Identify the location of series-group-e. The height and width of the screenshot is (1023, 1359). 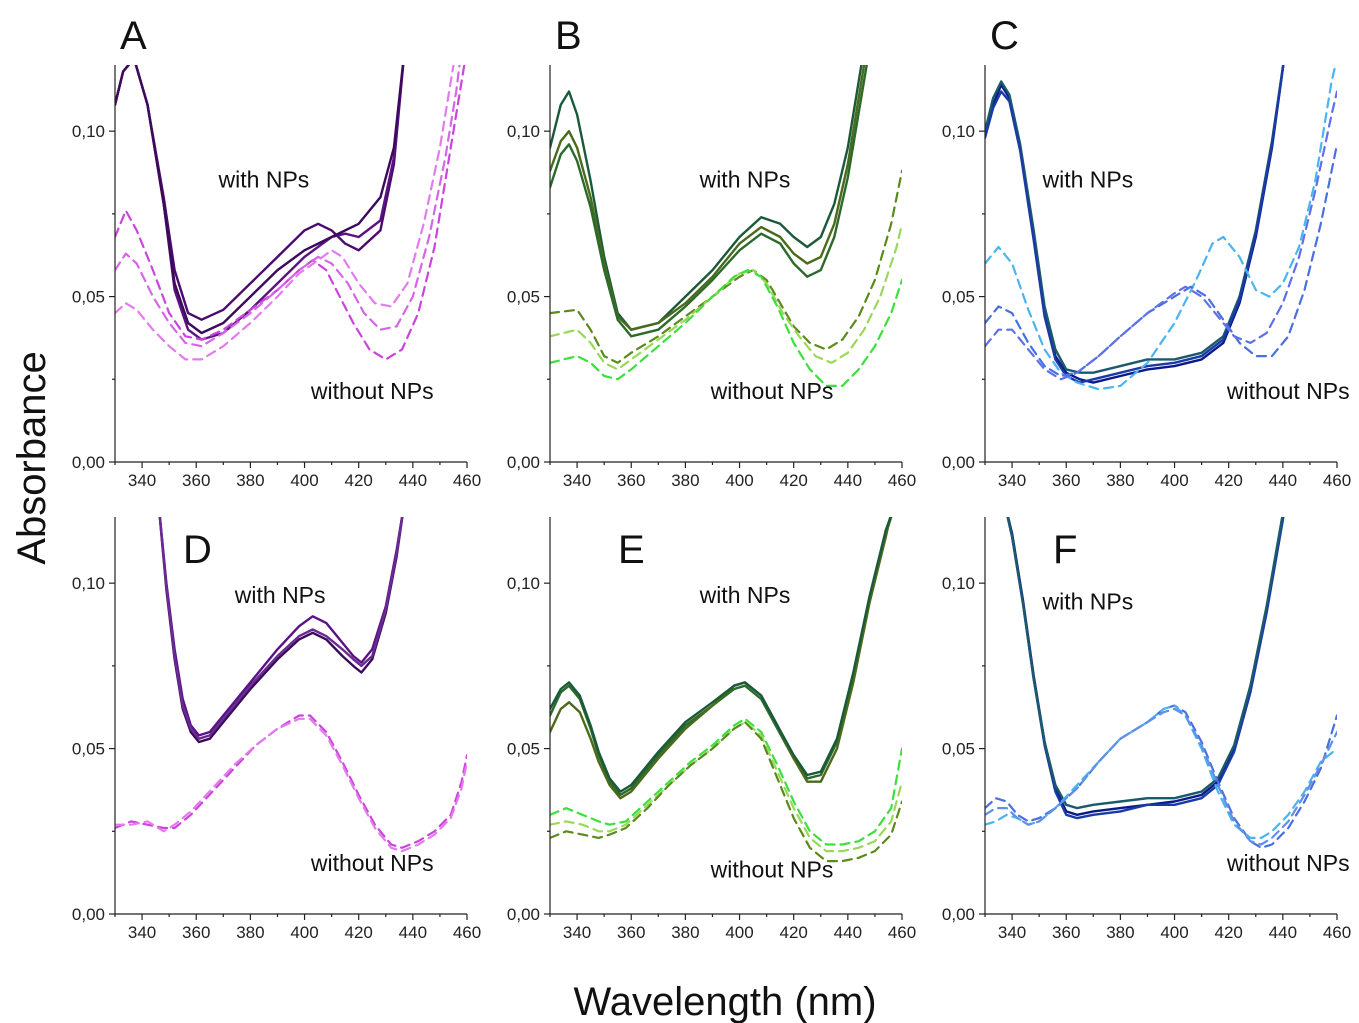
(726, 690).